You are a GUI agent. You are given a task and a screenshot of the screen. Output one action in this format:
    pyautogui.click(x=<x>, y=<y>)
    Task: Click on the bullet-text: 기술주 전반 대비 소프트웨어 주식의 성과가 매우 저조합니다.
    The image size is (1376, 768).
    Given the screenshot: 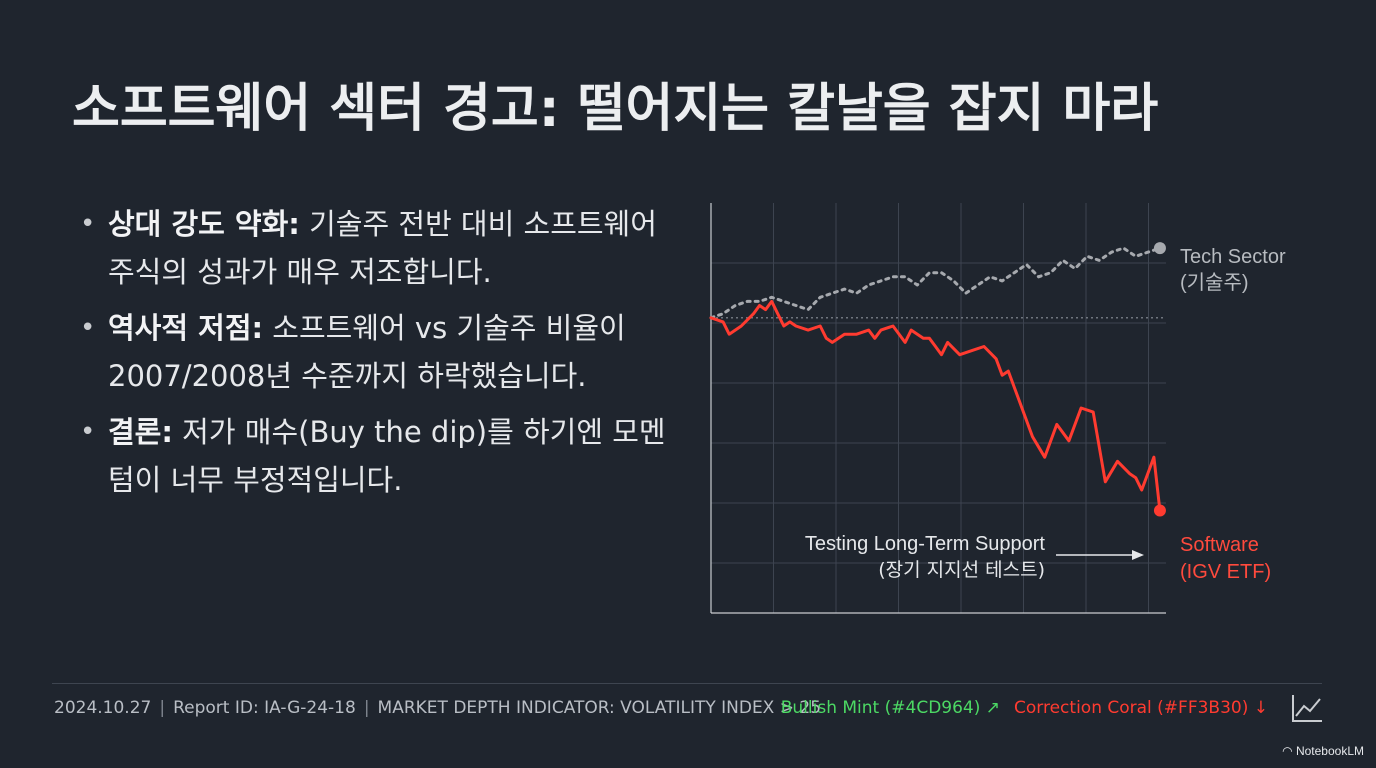 What is the action you would take?
    pyautogui.click(x=382, y=248)
    